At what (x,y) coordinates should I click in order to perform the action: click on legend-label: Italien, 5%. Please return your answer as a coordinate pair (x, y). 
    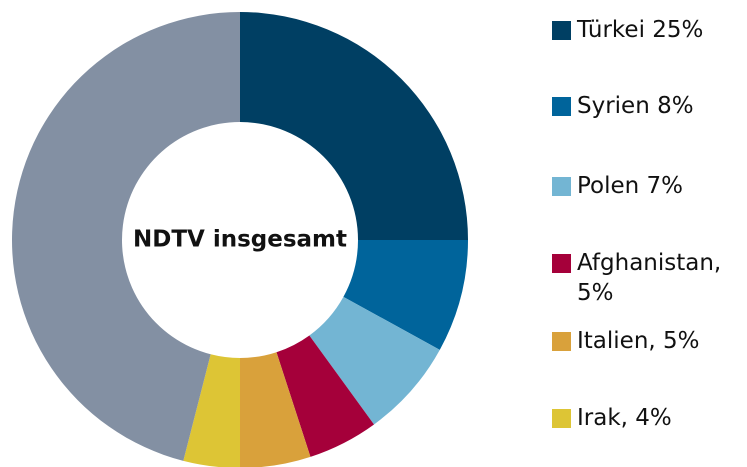
    Looking at the image, I should click on (638, 341).